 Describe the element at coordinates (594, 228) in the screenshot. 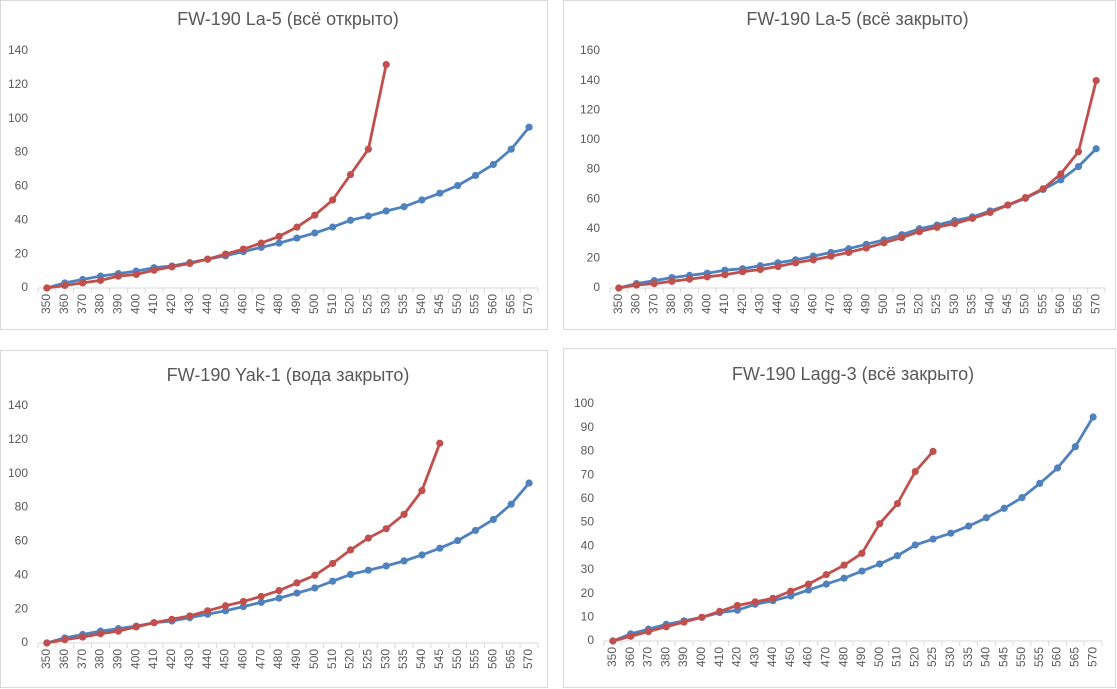

I see `y-tick-label: 40` at that location.